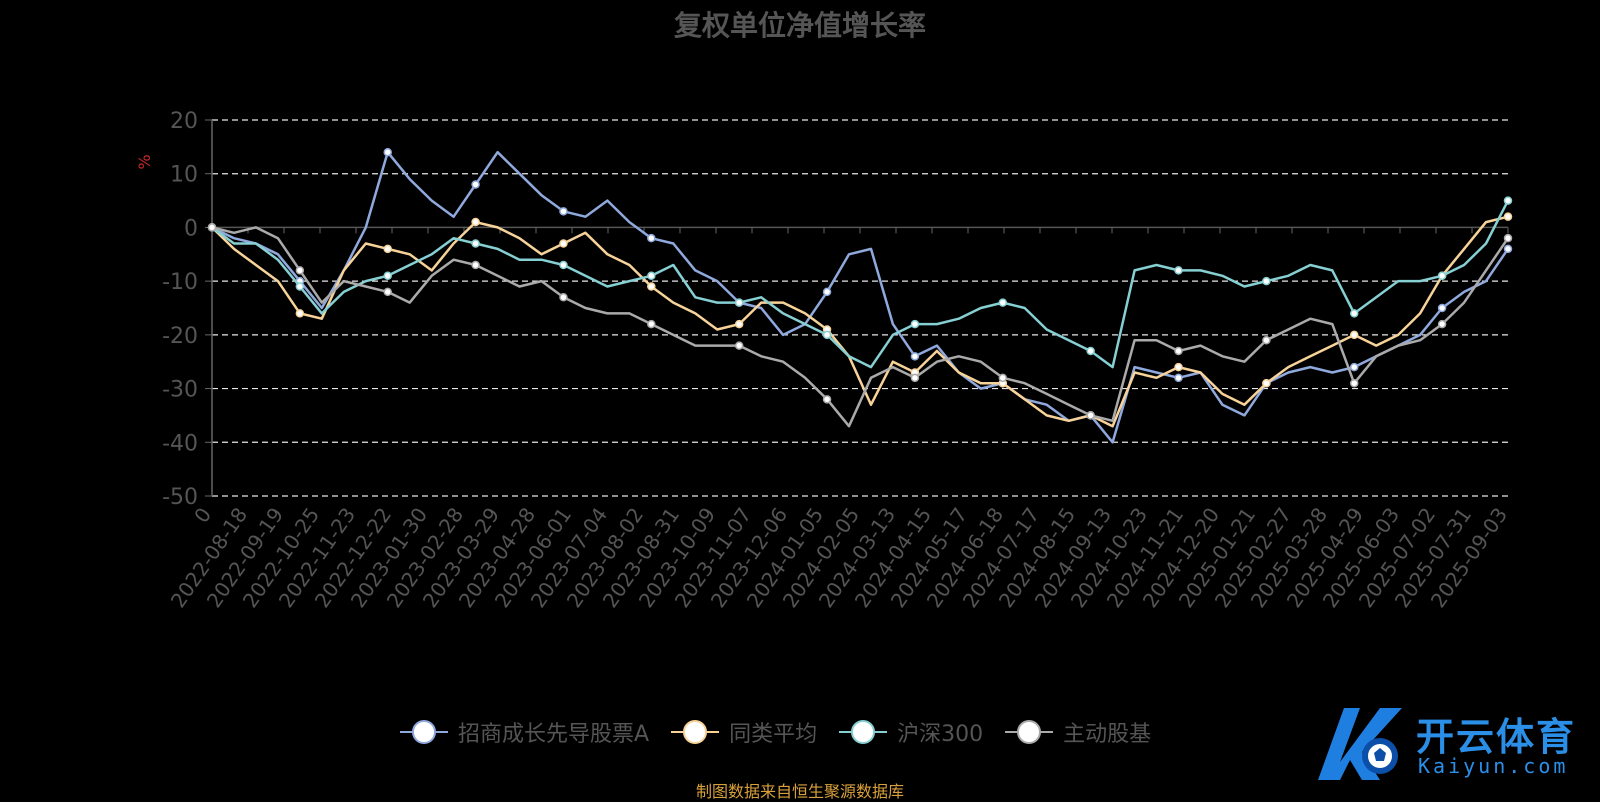  I want to click on x-tick-label: 0, so click(202, 515).